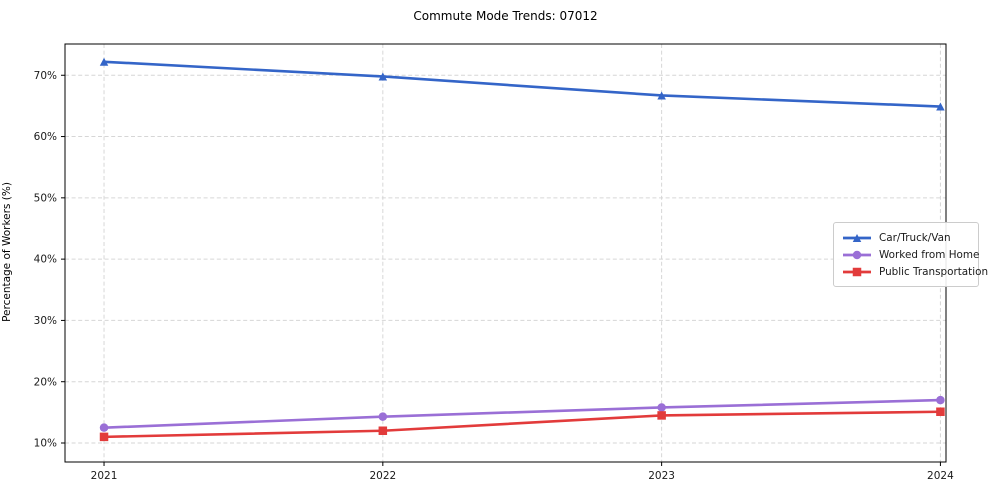 The height and width of the screenshot is (490, 990). I want to click on legend-label: Car/Truck/Van, so click(915, 237).